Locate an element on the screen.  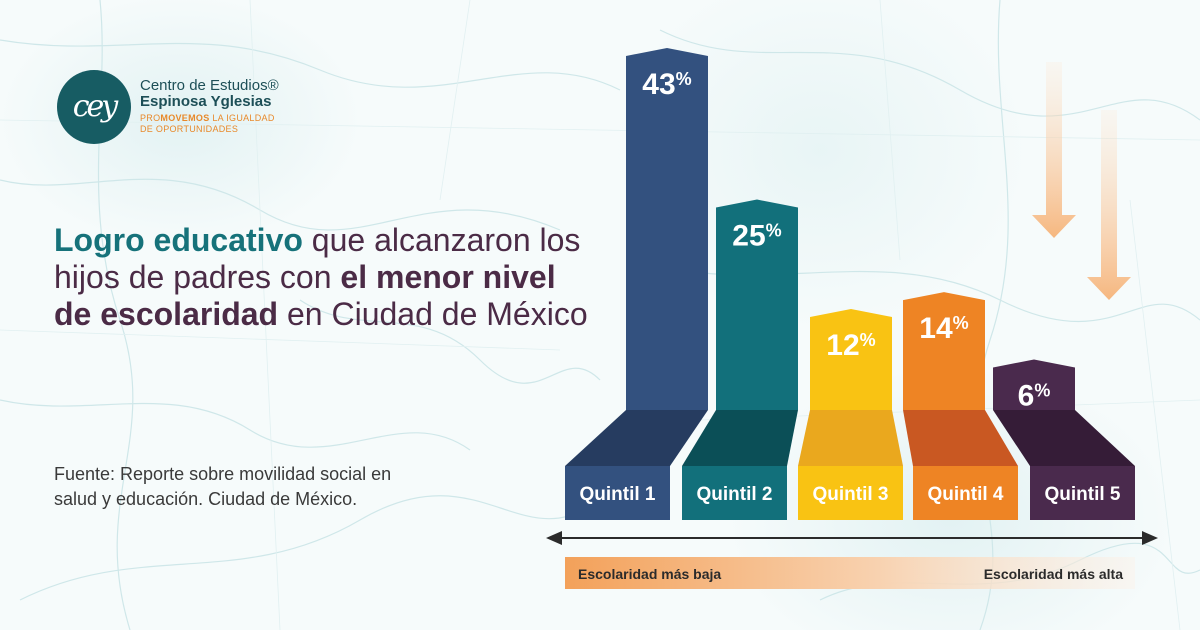
headline-part-3: el menor nivel de escolaridad is located at coordinates (305, 295).